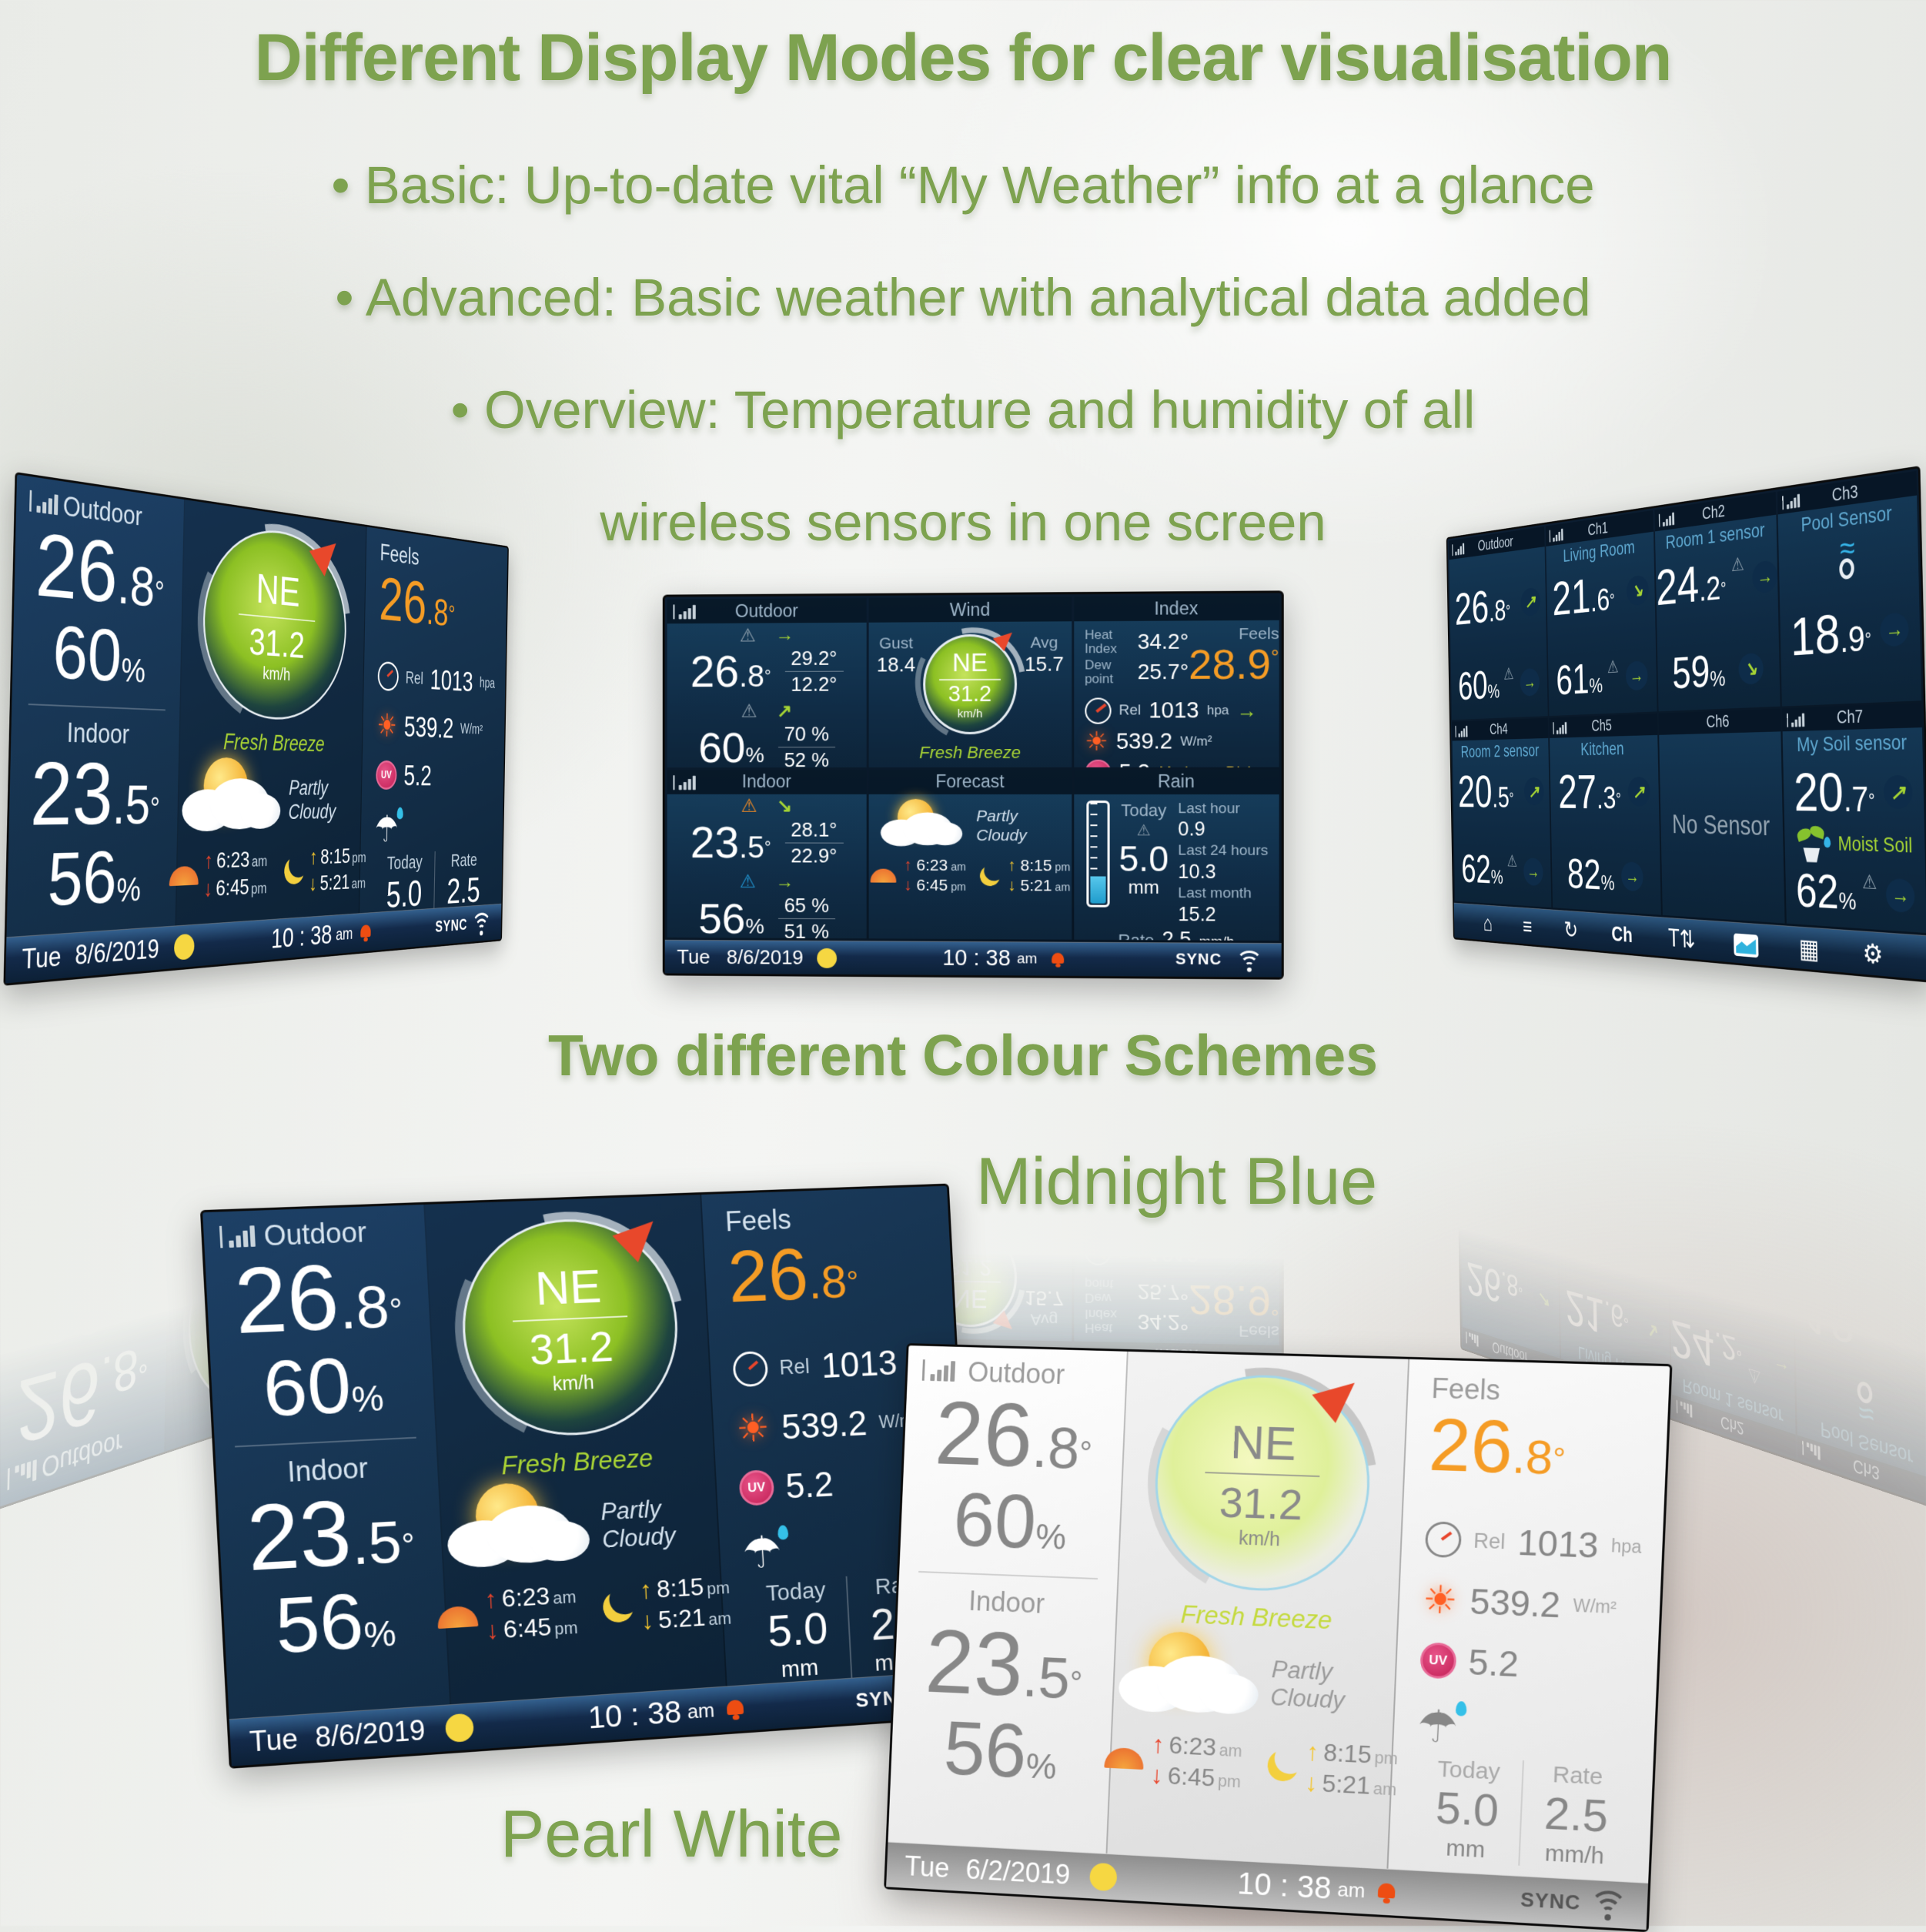 The height and width of the screenshot is (1932, 1926). Describe the element at coordinates (337, 856) in the screenshot. I see `moonrise-time: ↑8:15pm` at that location.